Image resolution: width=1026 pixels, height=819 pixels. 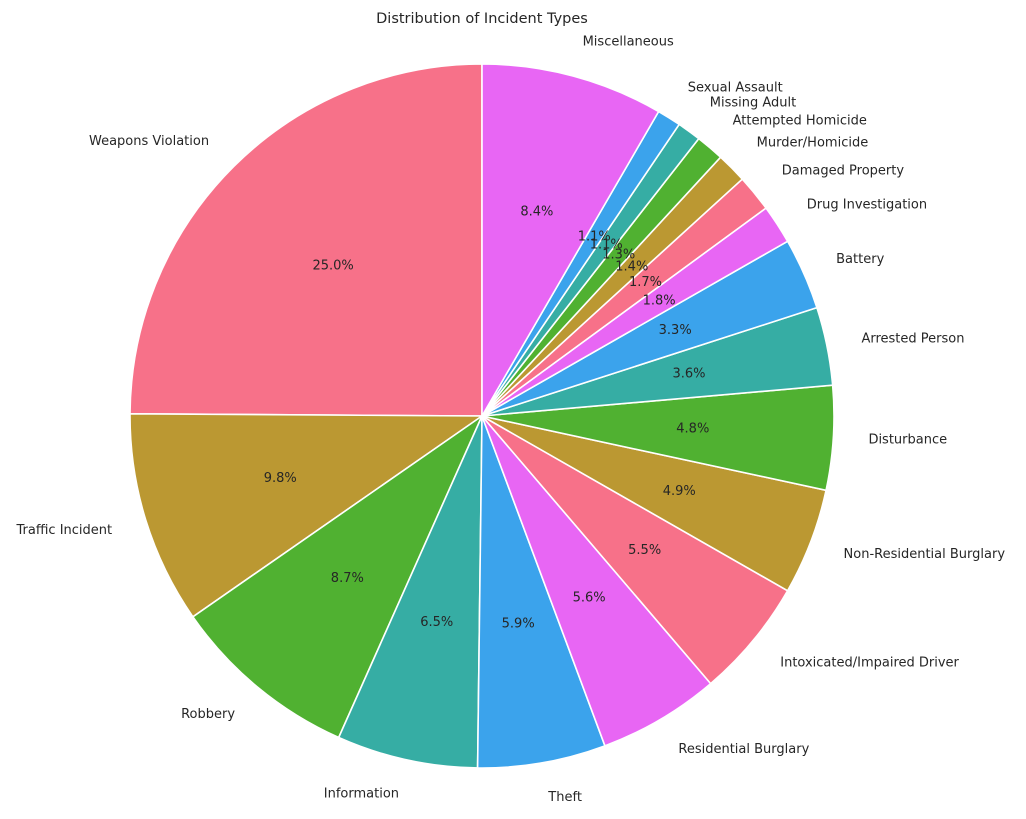 What do you see at coordinates (925, 554) in the screenshot?
I see `slice-label-non-residential-burglary: Non-Residential Burglary` at bounding box center [925, 554].